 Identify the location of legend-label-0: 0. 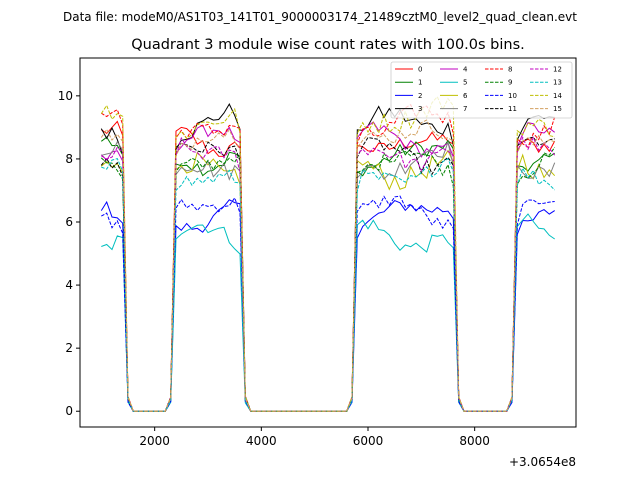
(420, 70).